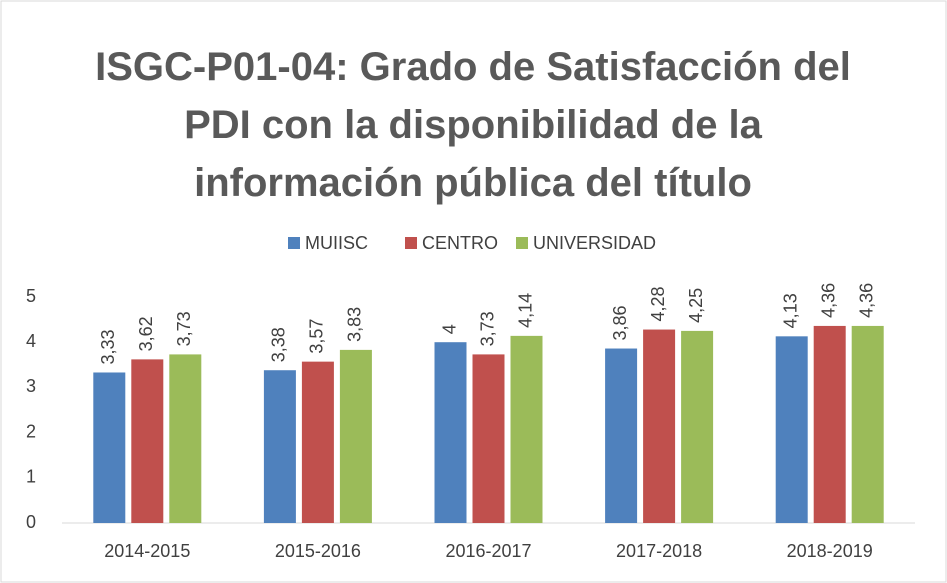  Describe the element at coordinates (659, 551) in the screenshot. I see `x-tick-label: 2017-2018` at that location.